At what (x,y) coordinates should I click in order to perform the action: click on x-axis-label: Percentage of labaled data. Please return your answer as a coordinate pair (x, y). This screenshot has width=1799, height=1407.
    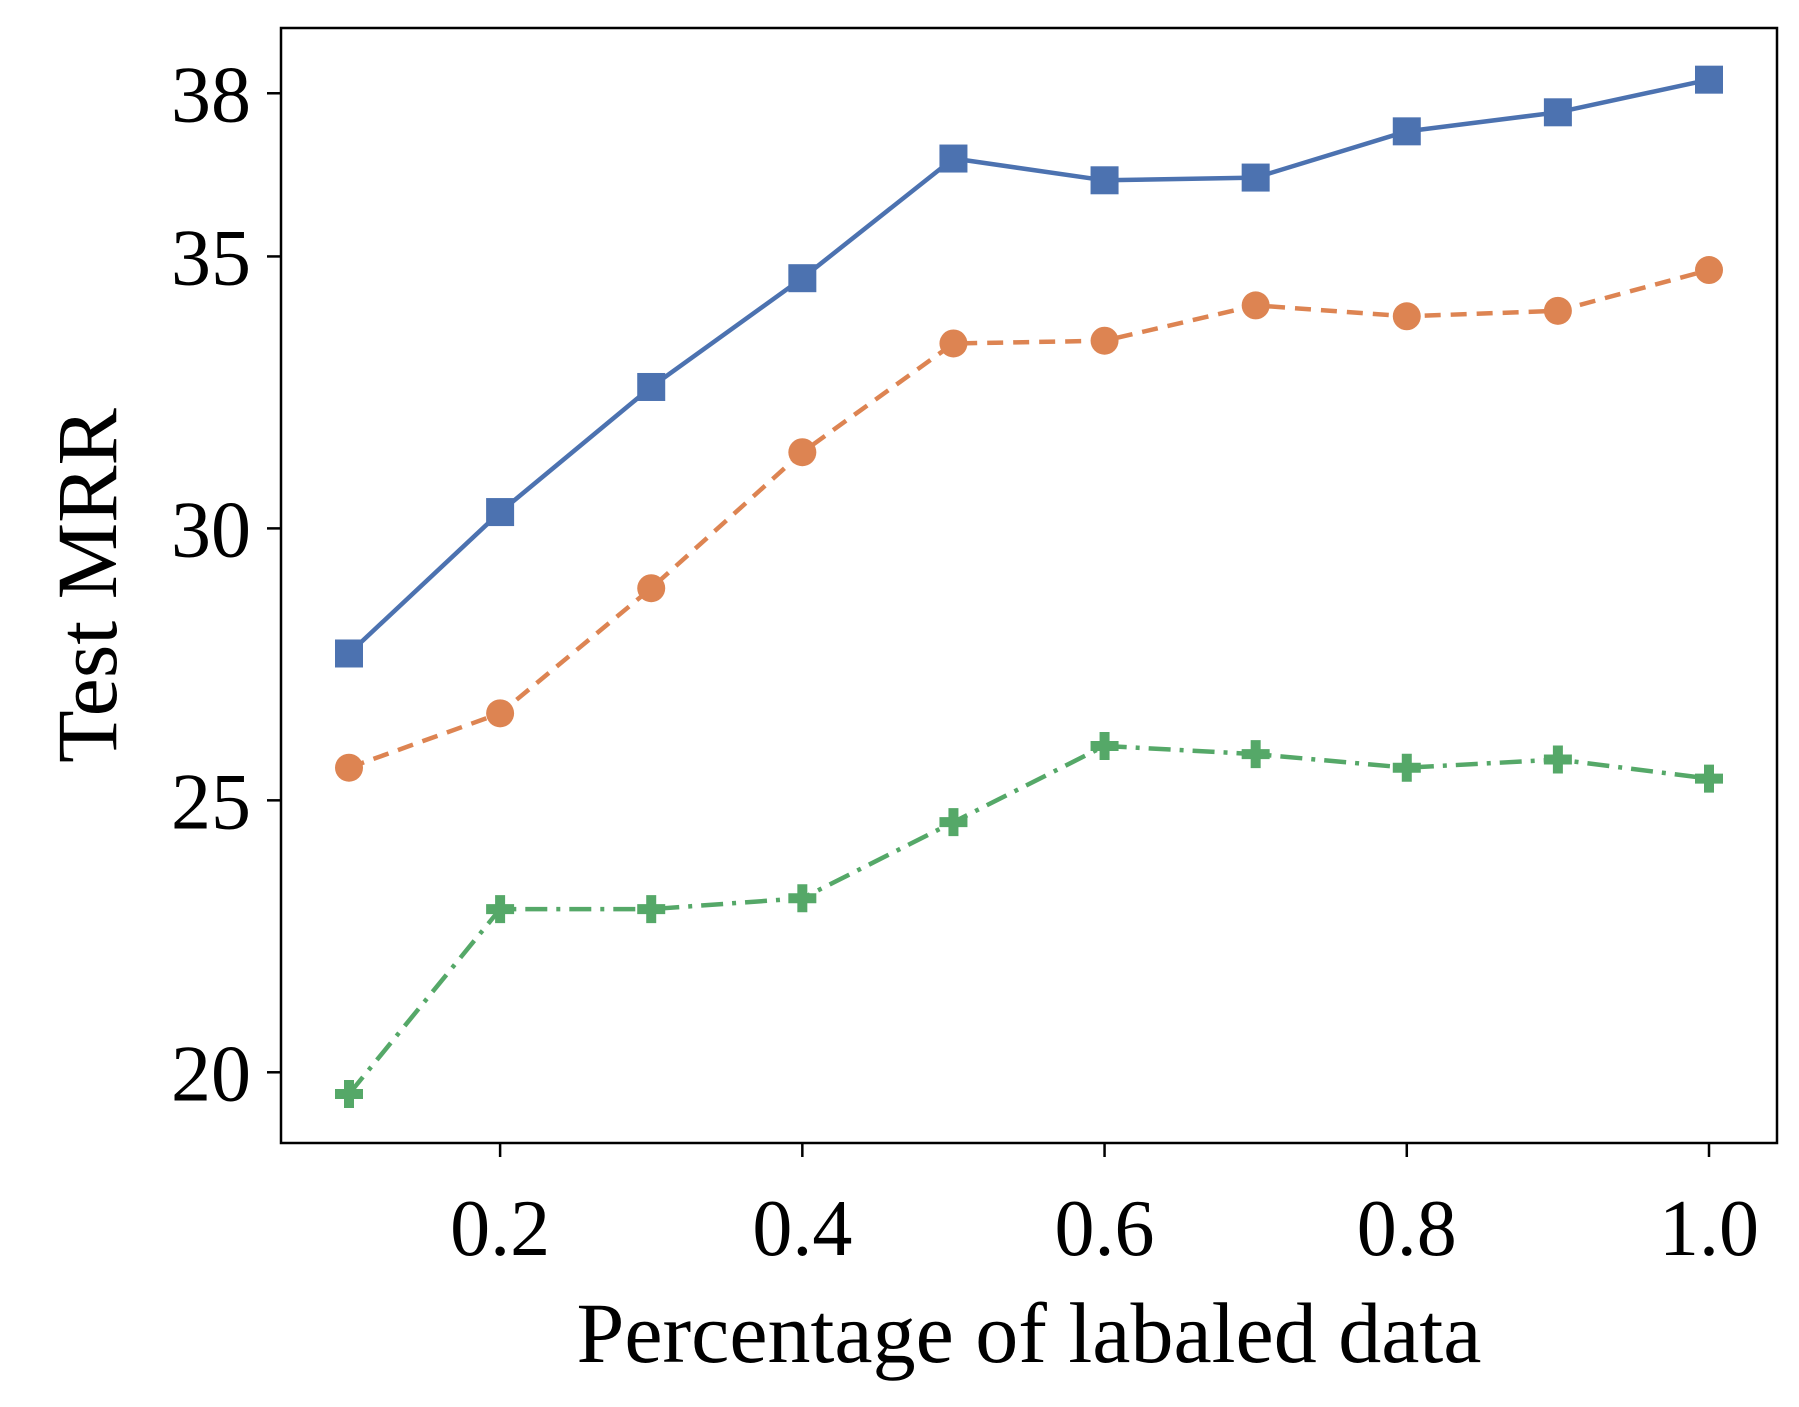
    Looking at the image, I should click on (1029, 1333).